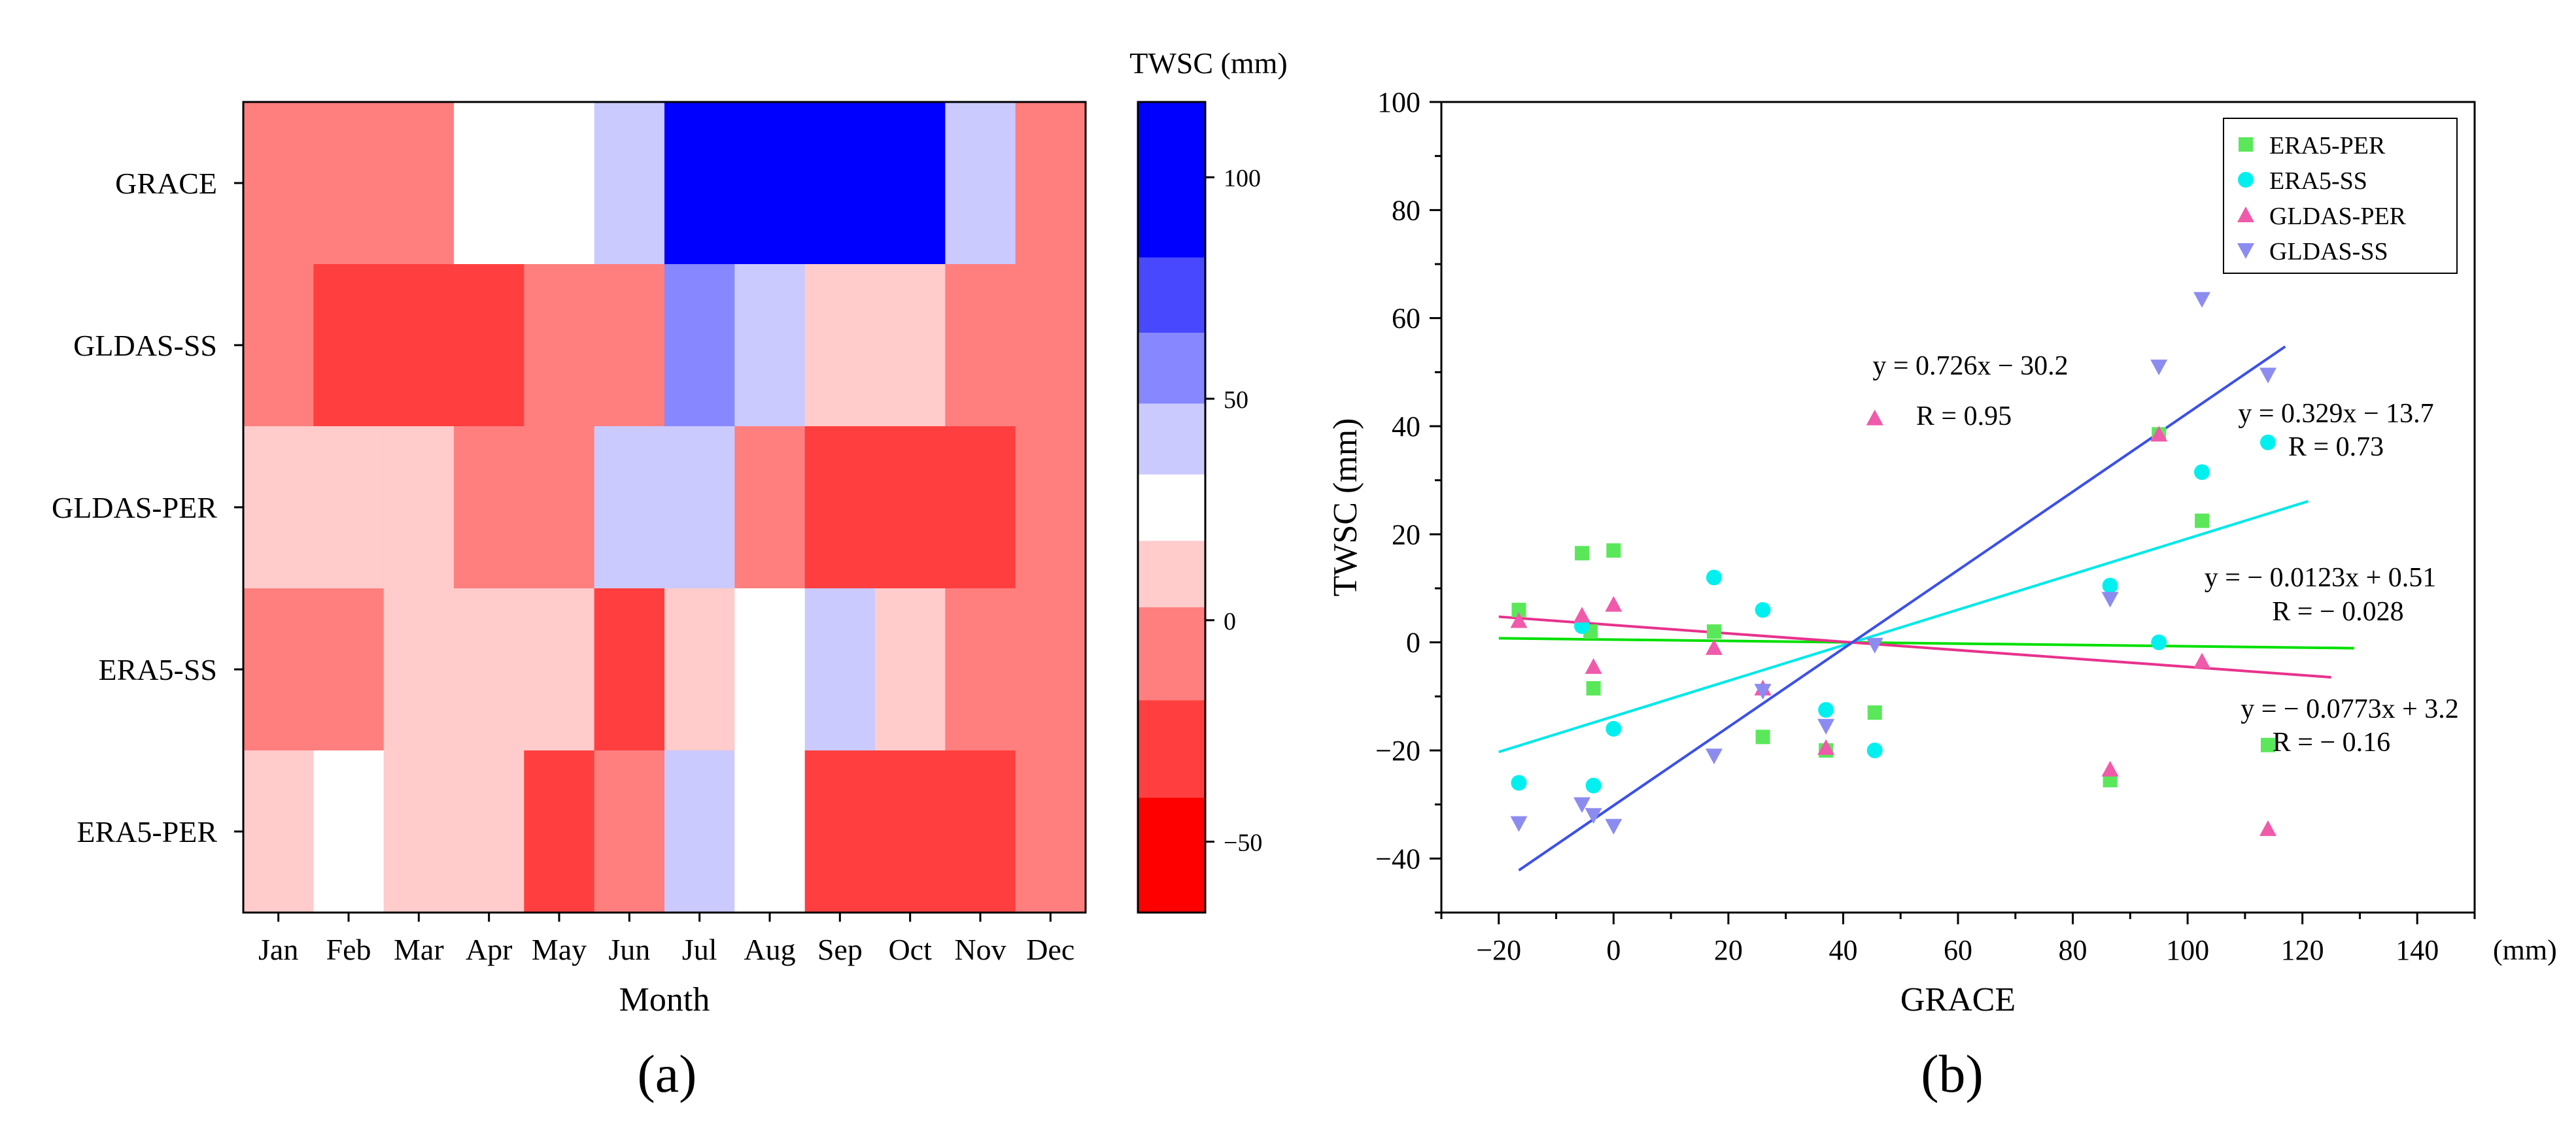 The image size is (2576, 1125). I want to click on panel-label-b: (b), so click(1953, 1073).